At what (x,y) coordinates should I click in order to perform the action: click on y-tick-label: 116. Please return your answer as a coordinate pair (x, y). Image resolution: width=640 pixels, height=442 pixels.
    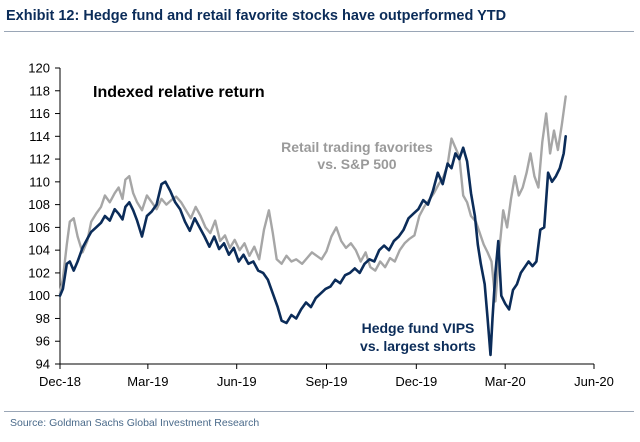
    Looking at the image, I should click on (39, 113).